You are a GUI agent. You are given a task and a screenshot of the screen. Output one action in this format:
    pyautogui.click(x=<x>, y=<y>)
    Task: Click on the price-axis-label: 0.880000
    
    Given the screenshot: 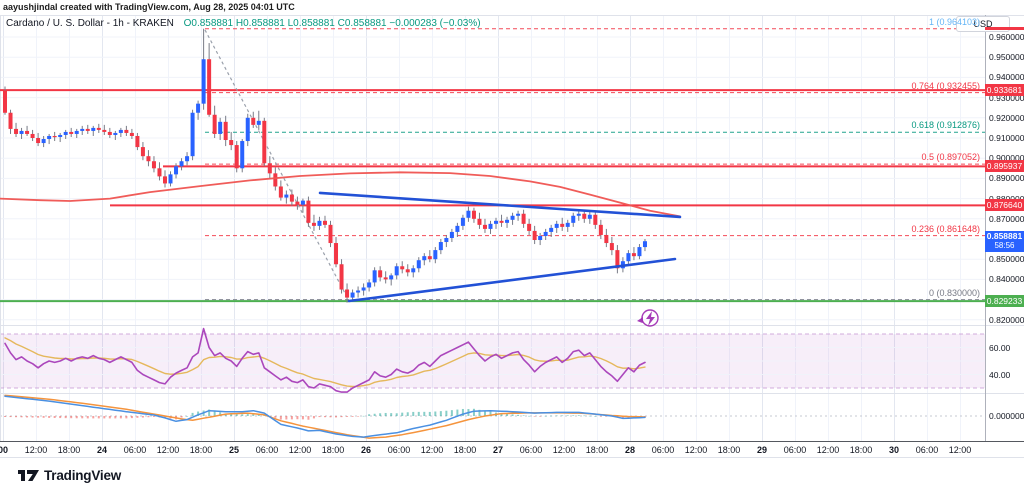 What is the action you would take?
    pyautogui.click(x=1006, y=199)
    